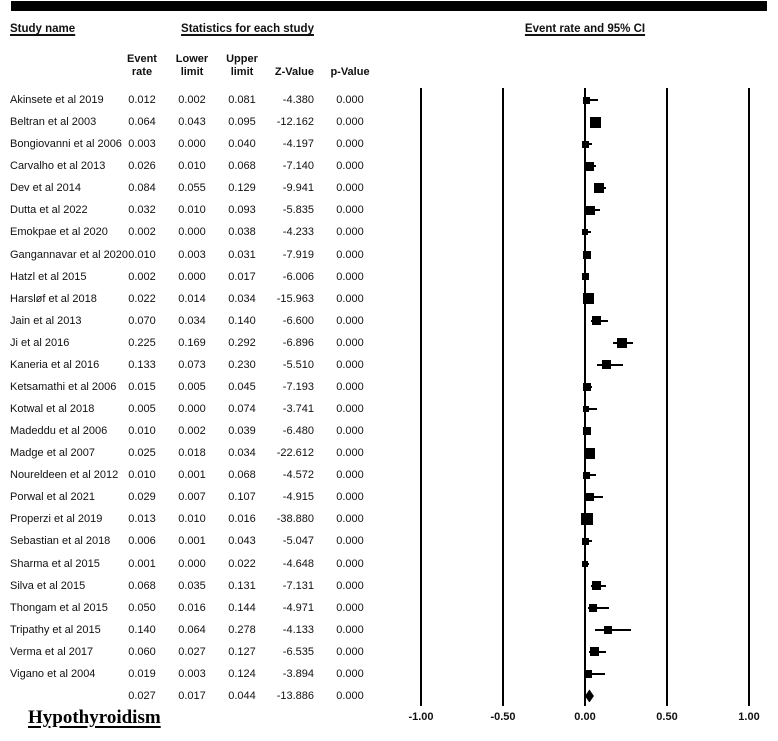 This screenshot has width=778, height=741. Describe the element at coordinates (192, 122) in the screenshot. I see `lower-limit-cell: 0.043` at that location.